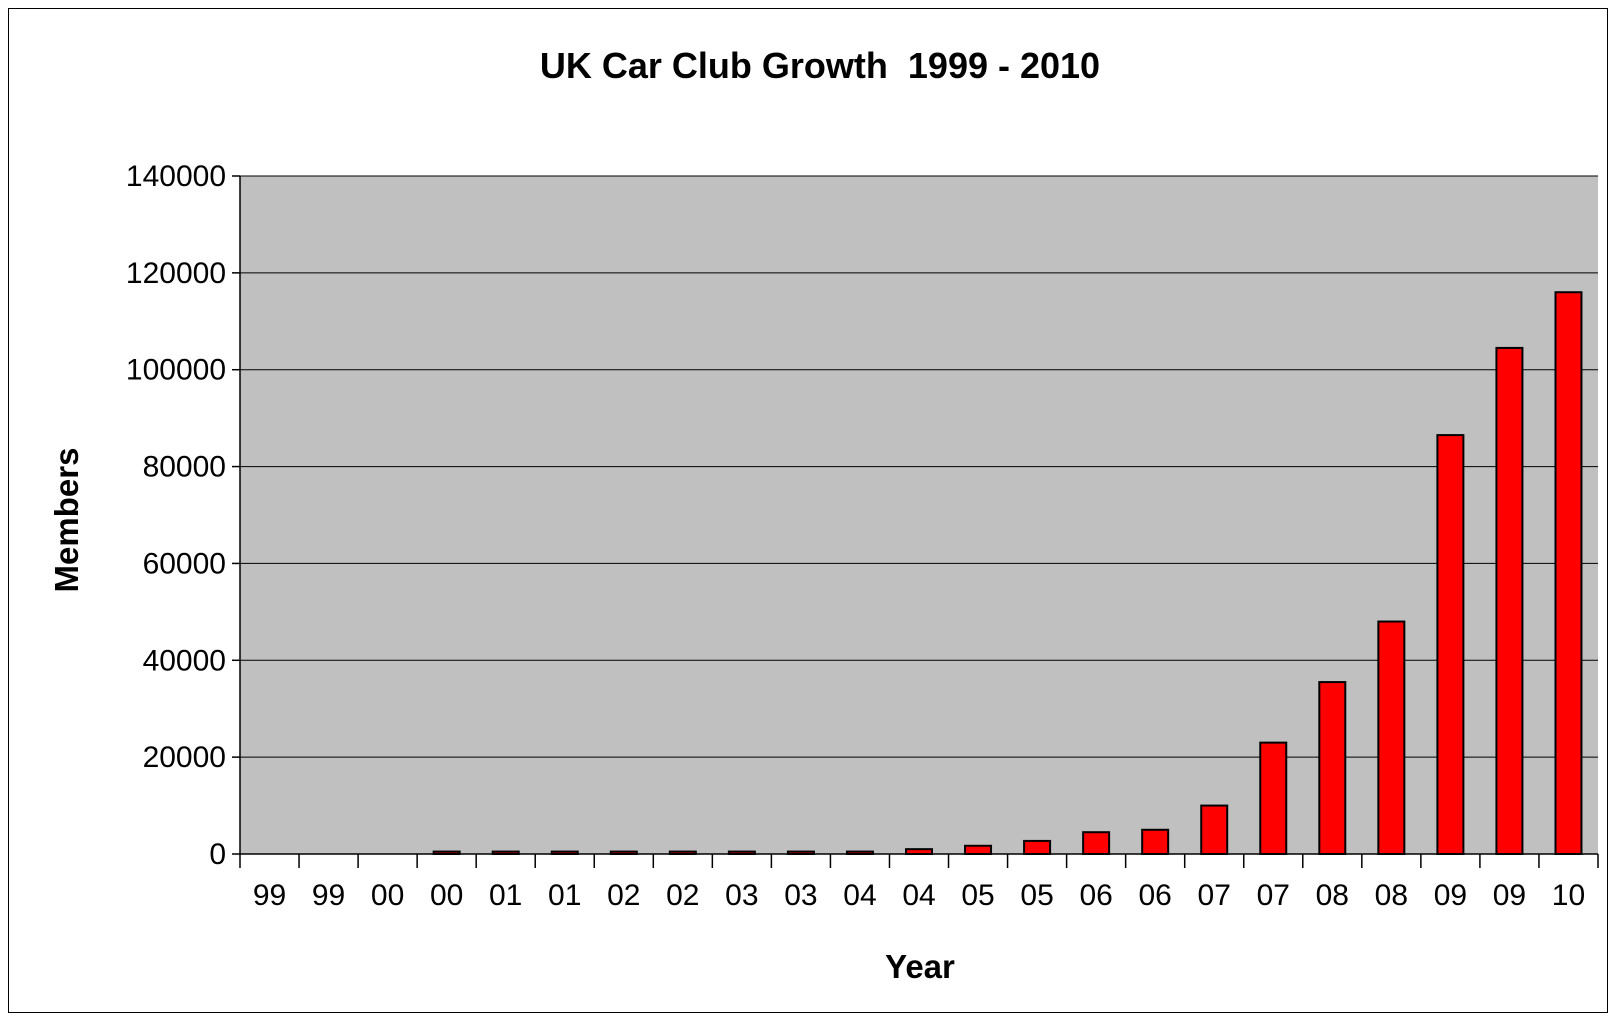  What do you see at coordinates (184, 757) in the screenshot?
I see `y-tick-label: 20000` at bounding box center [184, 757].